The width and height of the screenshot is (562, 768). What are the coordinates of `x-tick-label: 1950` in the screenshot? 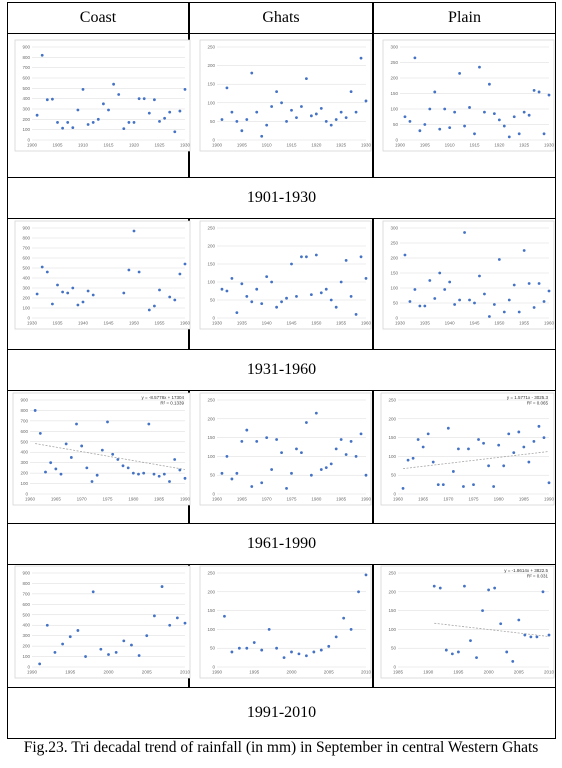 It's located at (499, 323).